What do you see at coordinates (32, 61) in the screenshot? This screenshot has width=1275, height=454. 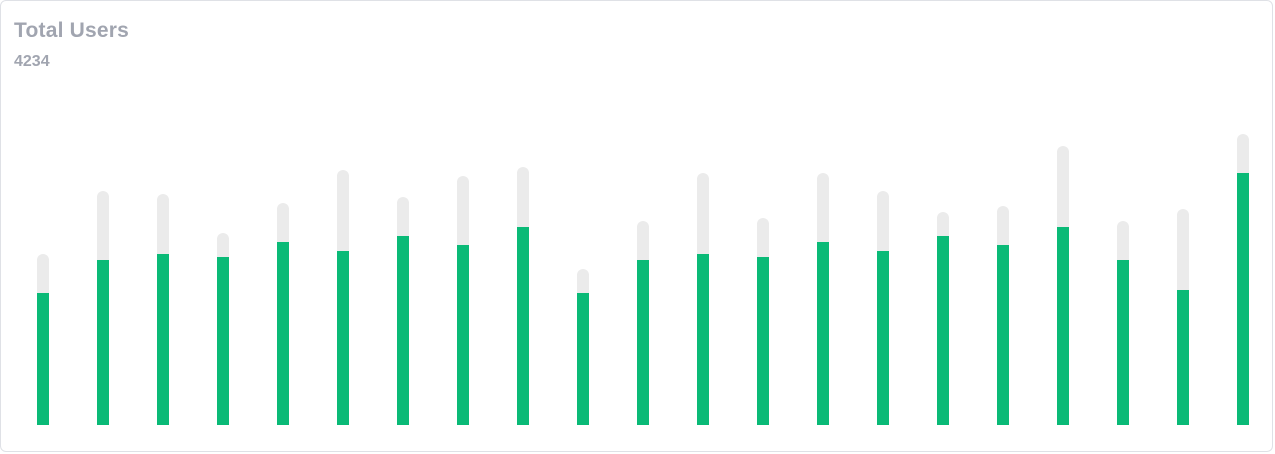 I see `total-users-value: 4234` at bounding box center [32, 61].